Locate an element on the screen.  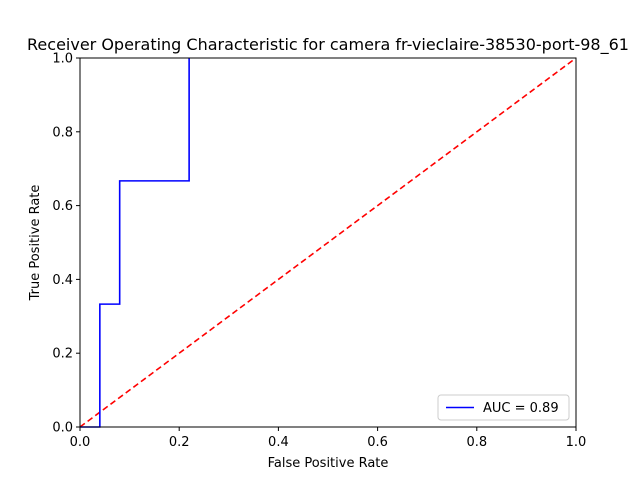
y-tick-label: 1.0 is located at coordinates (62, 59).